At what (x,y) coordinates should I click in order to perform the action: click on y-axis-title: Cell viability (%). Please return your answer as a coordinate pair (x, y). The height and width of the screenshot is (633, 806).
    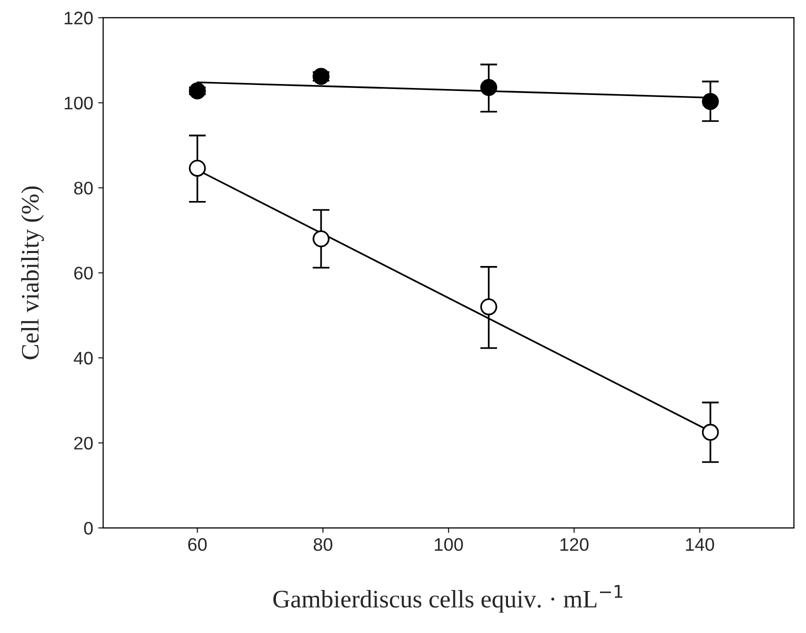
    Looking at the image, I should click on (32, 273).